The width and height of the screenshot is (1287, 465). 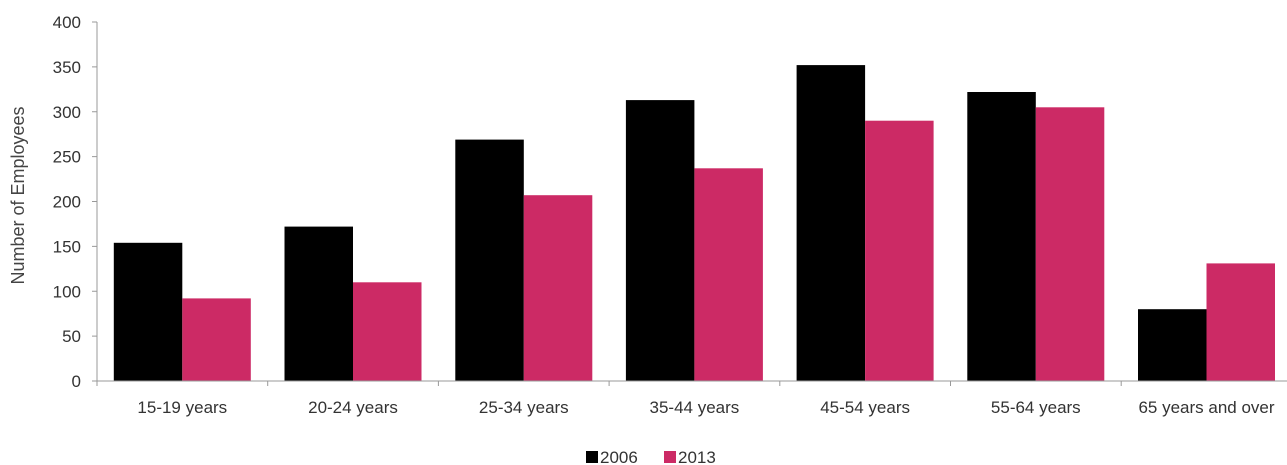 I want to click on x-tick-label: 35-44 years, so click(x=695, y=407).